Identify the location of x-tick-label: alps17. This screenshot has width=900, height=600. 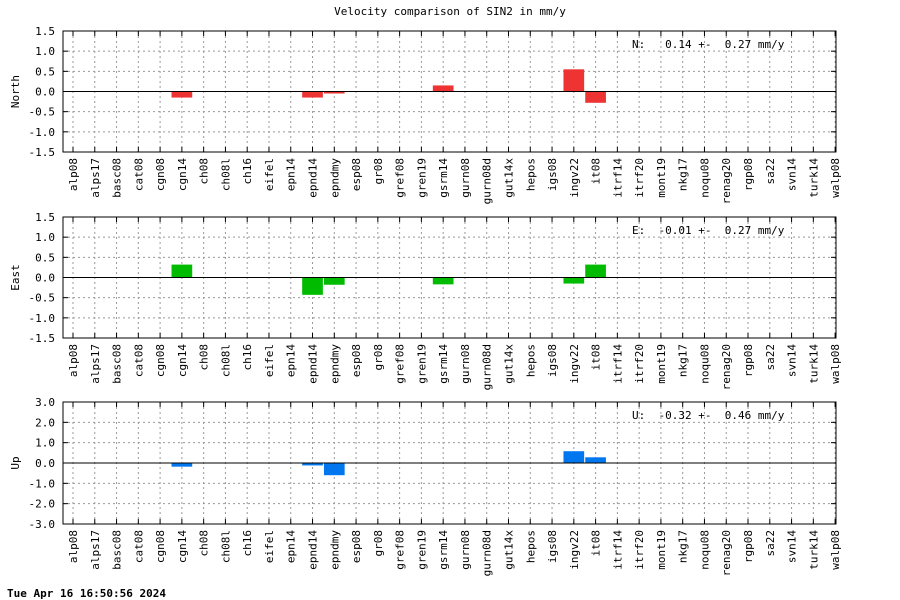
(95, 550).